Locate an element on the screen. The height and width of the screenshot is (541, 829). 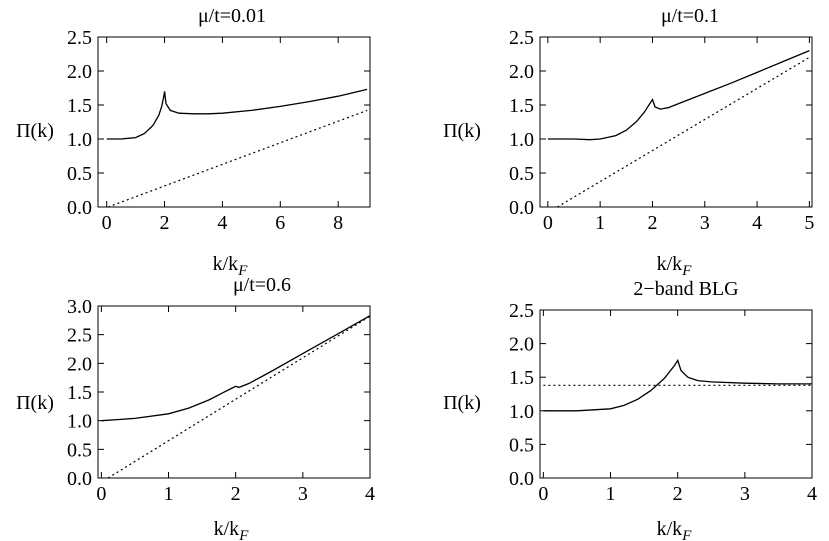
x-tick-label: 8 is located at coordinates (338, 223).